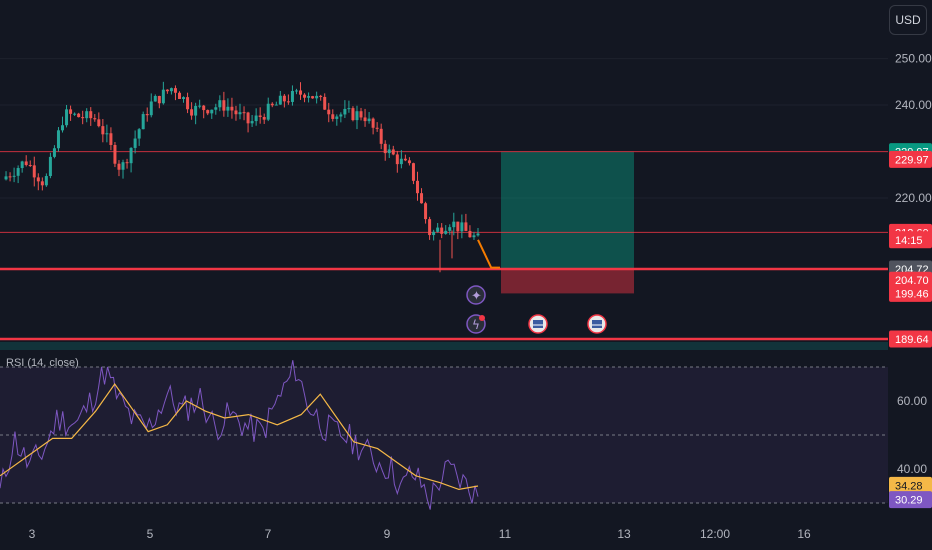  What do you see at coordinates (913, 128) in the screenshot?
I see `price-axis: 250.00 240.00 220.00` at bounding box center [913, 128].